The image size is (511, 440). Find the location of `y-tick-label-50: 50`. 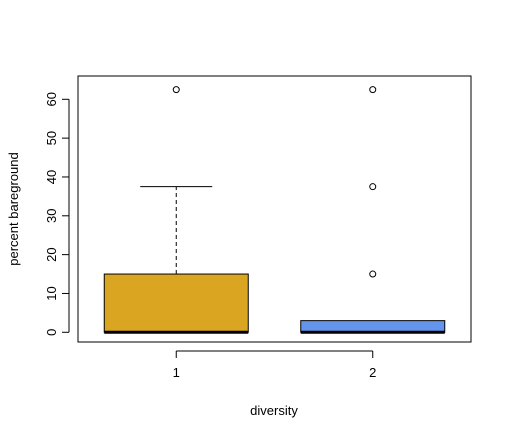

y-tick-label-50: 50 is located at coordinates (51, 138).